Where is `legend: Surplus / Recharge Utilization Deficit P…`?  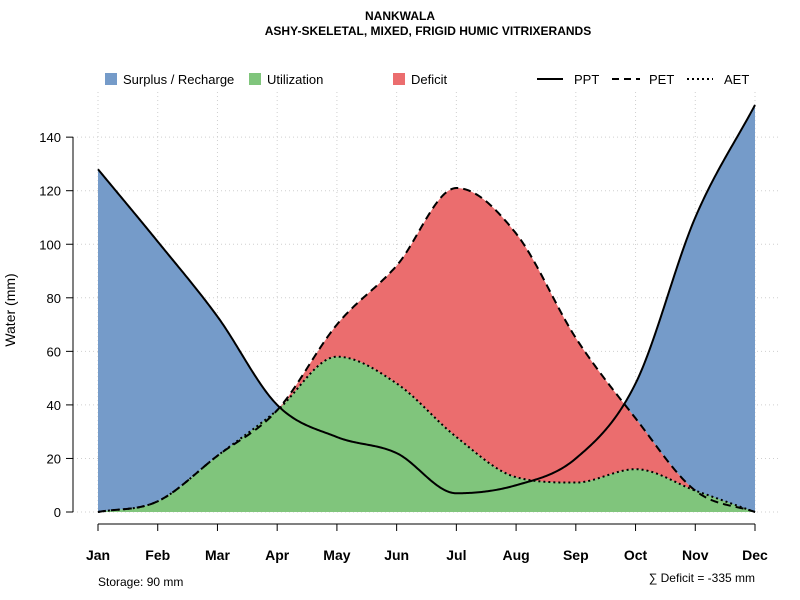 legend: Surplus / Recharge Utilization Deficit P… is located at coordinates (427, 79).